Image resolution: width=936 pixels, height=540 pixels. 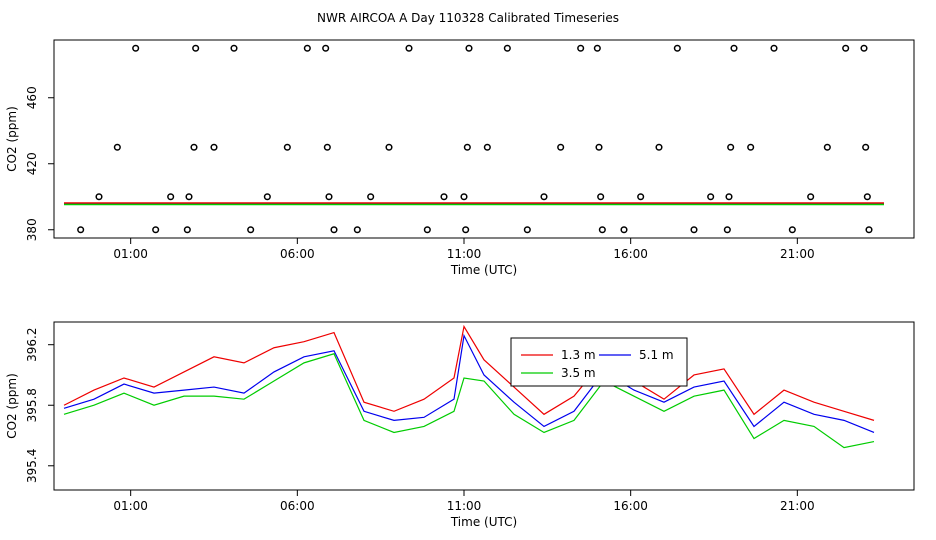 I want to click on y-tick-label: 395.4, so click(x=32, y=466).